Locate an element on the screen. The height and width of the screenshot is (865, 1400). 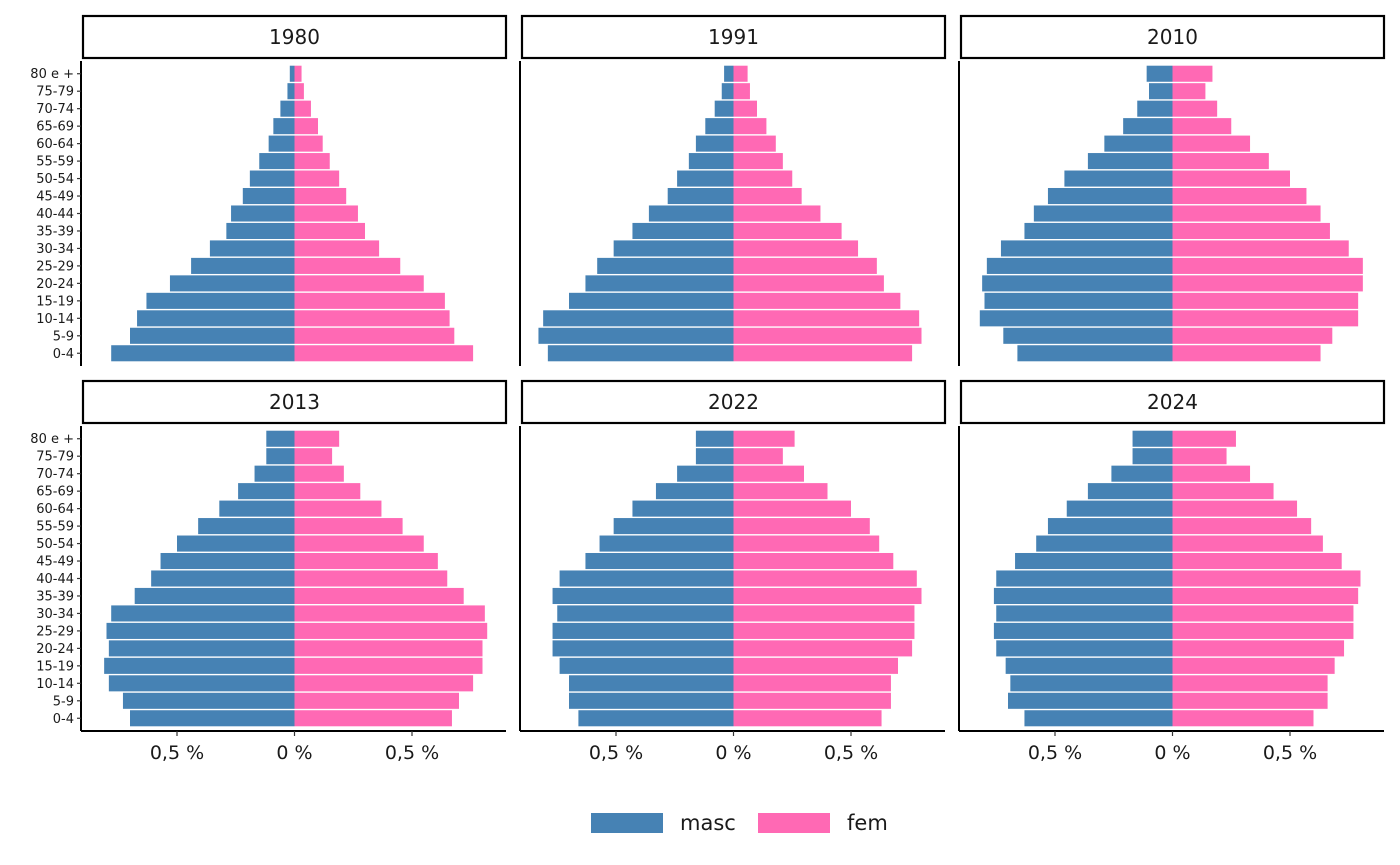
facet-strip-label: 2010 is located at coordinates (1172, 37).